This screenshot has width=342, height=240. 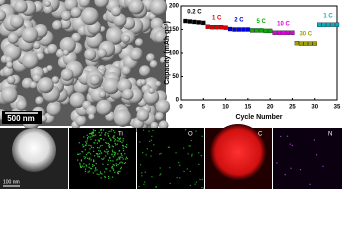 I want to click on scale-label: 500 nm, so click(x=21, y=118).